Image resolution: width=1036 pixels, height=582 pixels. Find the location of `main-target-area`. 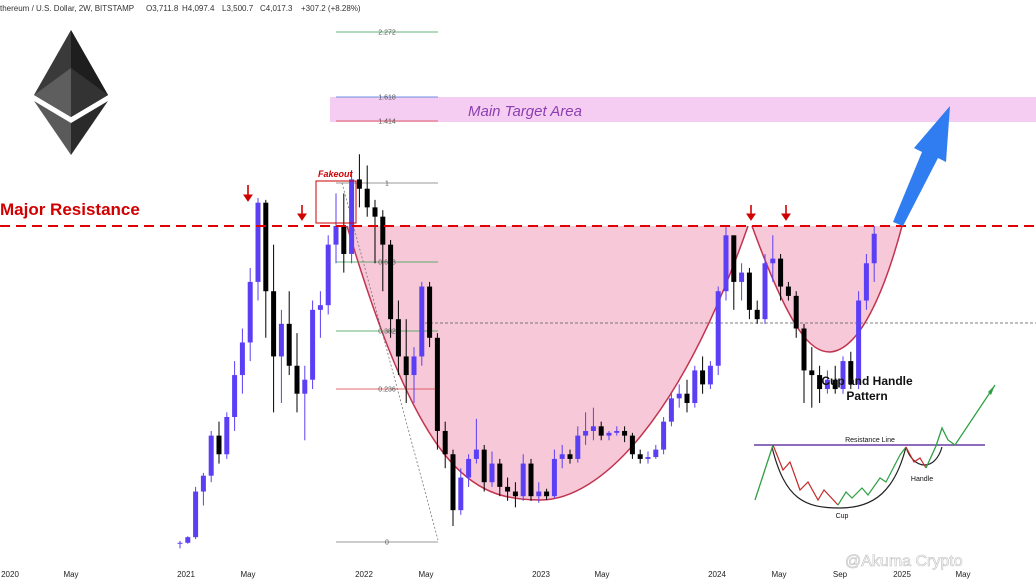

main-target-area is located at coordinates (683, 109).